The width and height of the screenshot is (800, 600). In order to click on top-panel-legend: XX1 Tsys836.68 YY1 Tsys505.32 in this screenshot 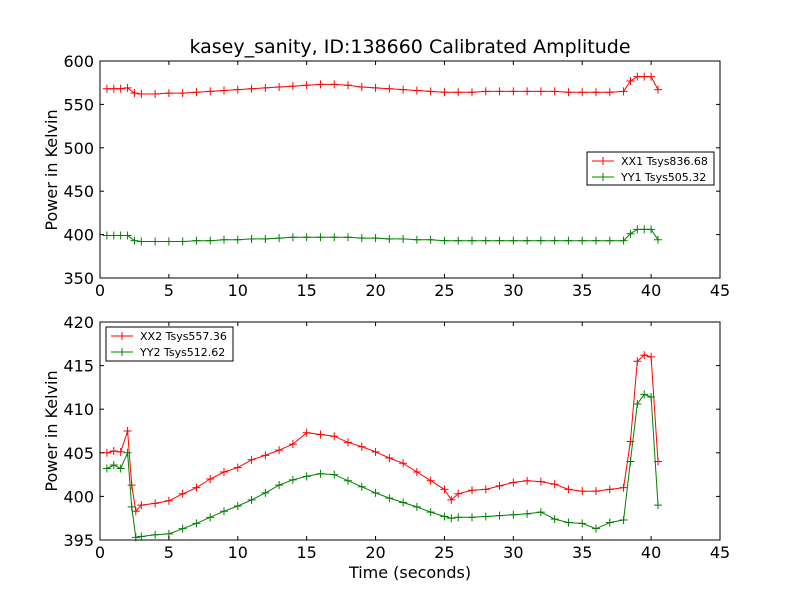, I will do `click(650, 168)`.